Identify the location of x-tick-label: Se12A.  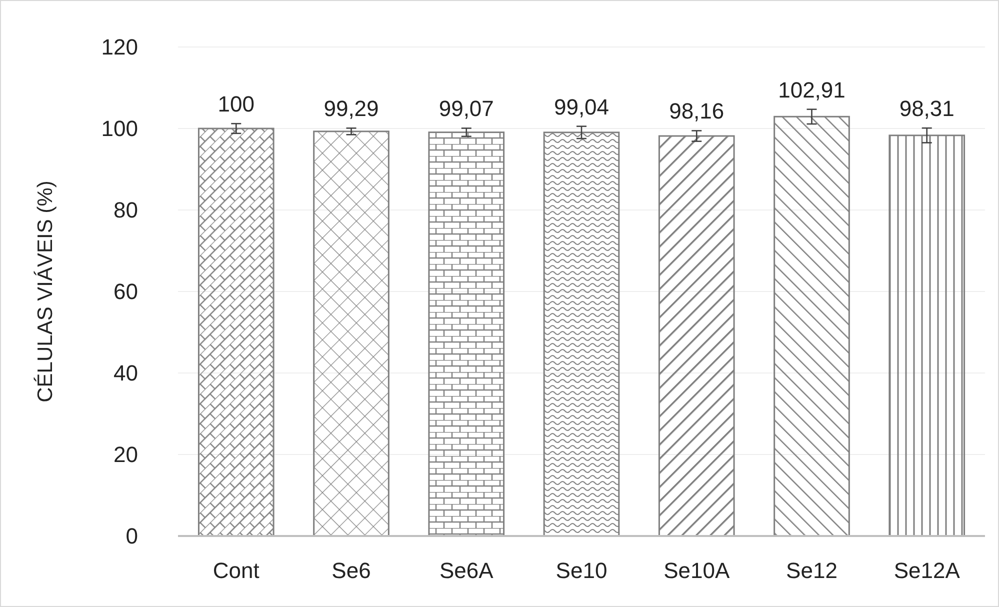
(927, 570).